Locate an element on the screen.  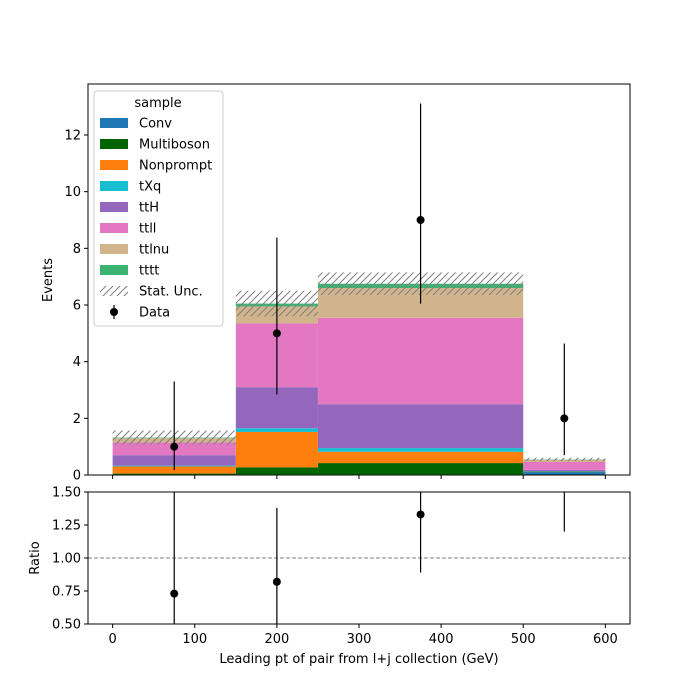
ratio-y-axis-label: Ratio is located at coordinates (35, 557).